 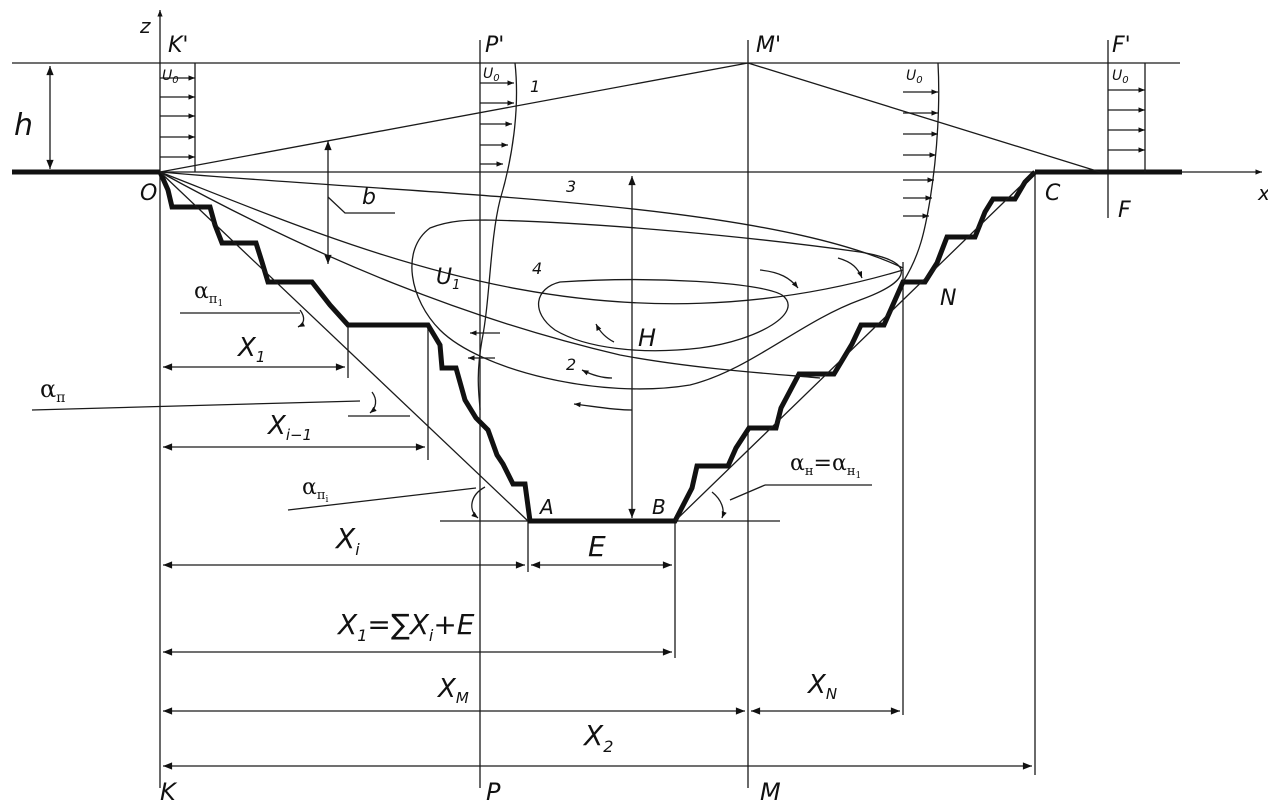 I want to click on svg-text: X1, so click(x=250, y=349).